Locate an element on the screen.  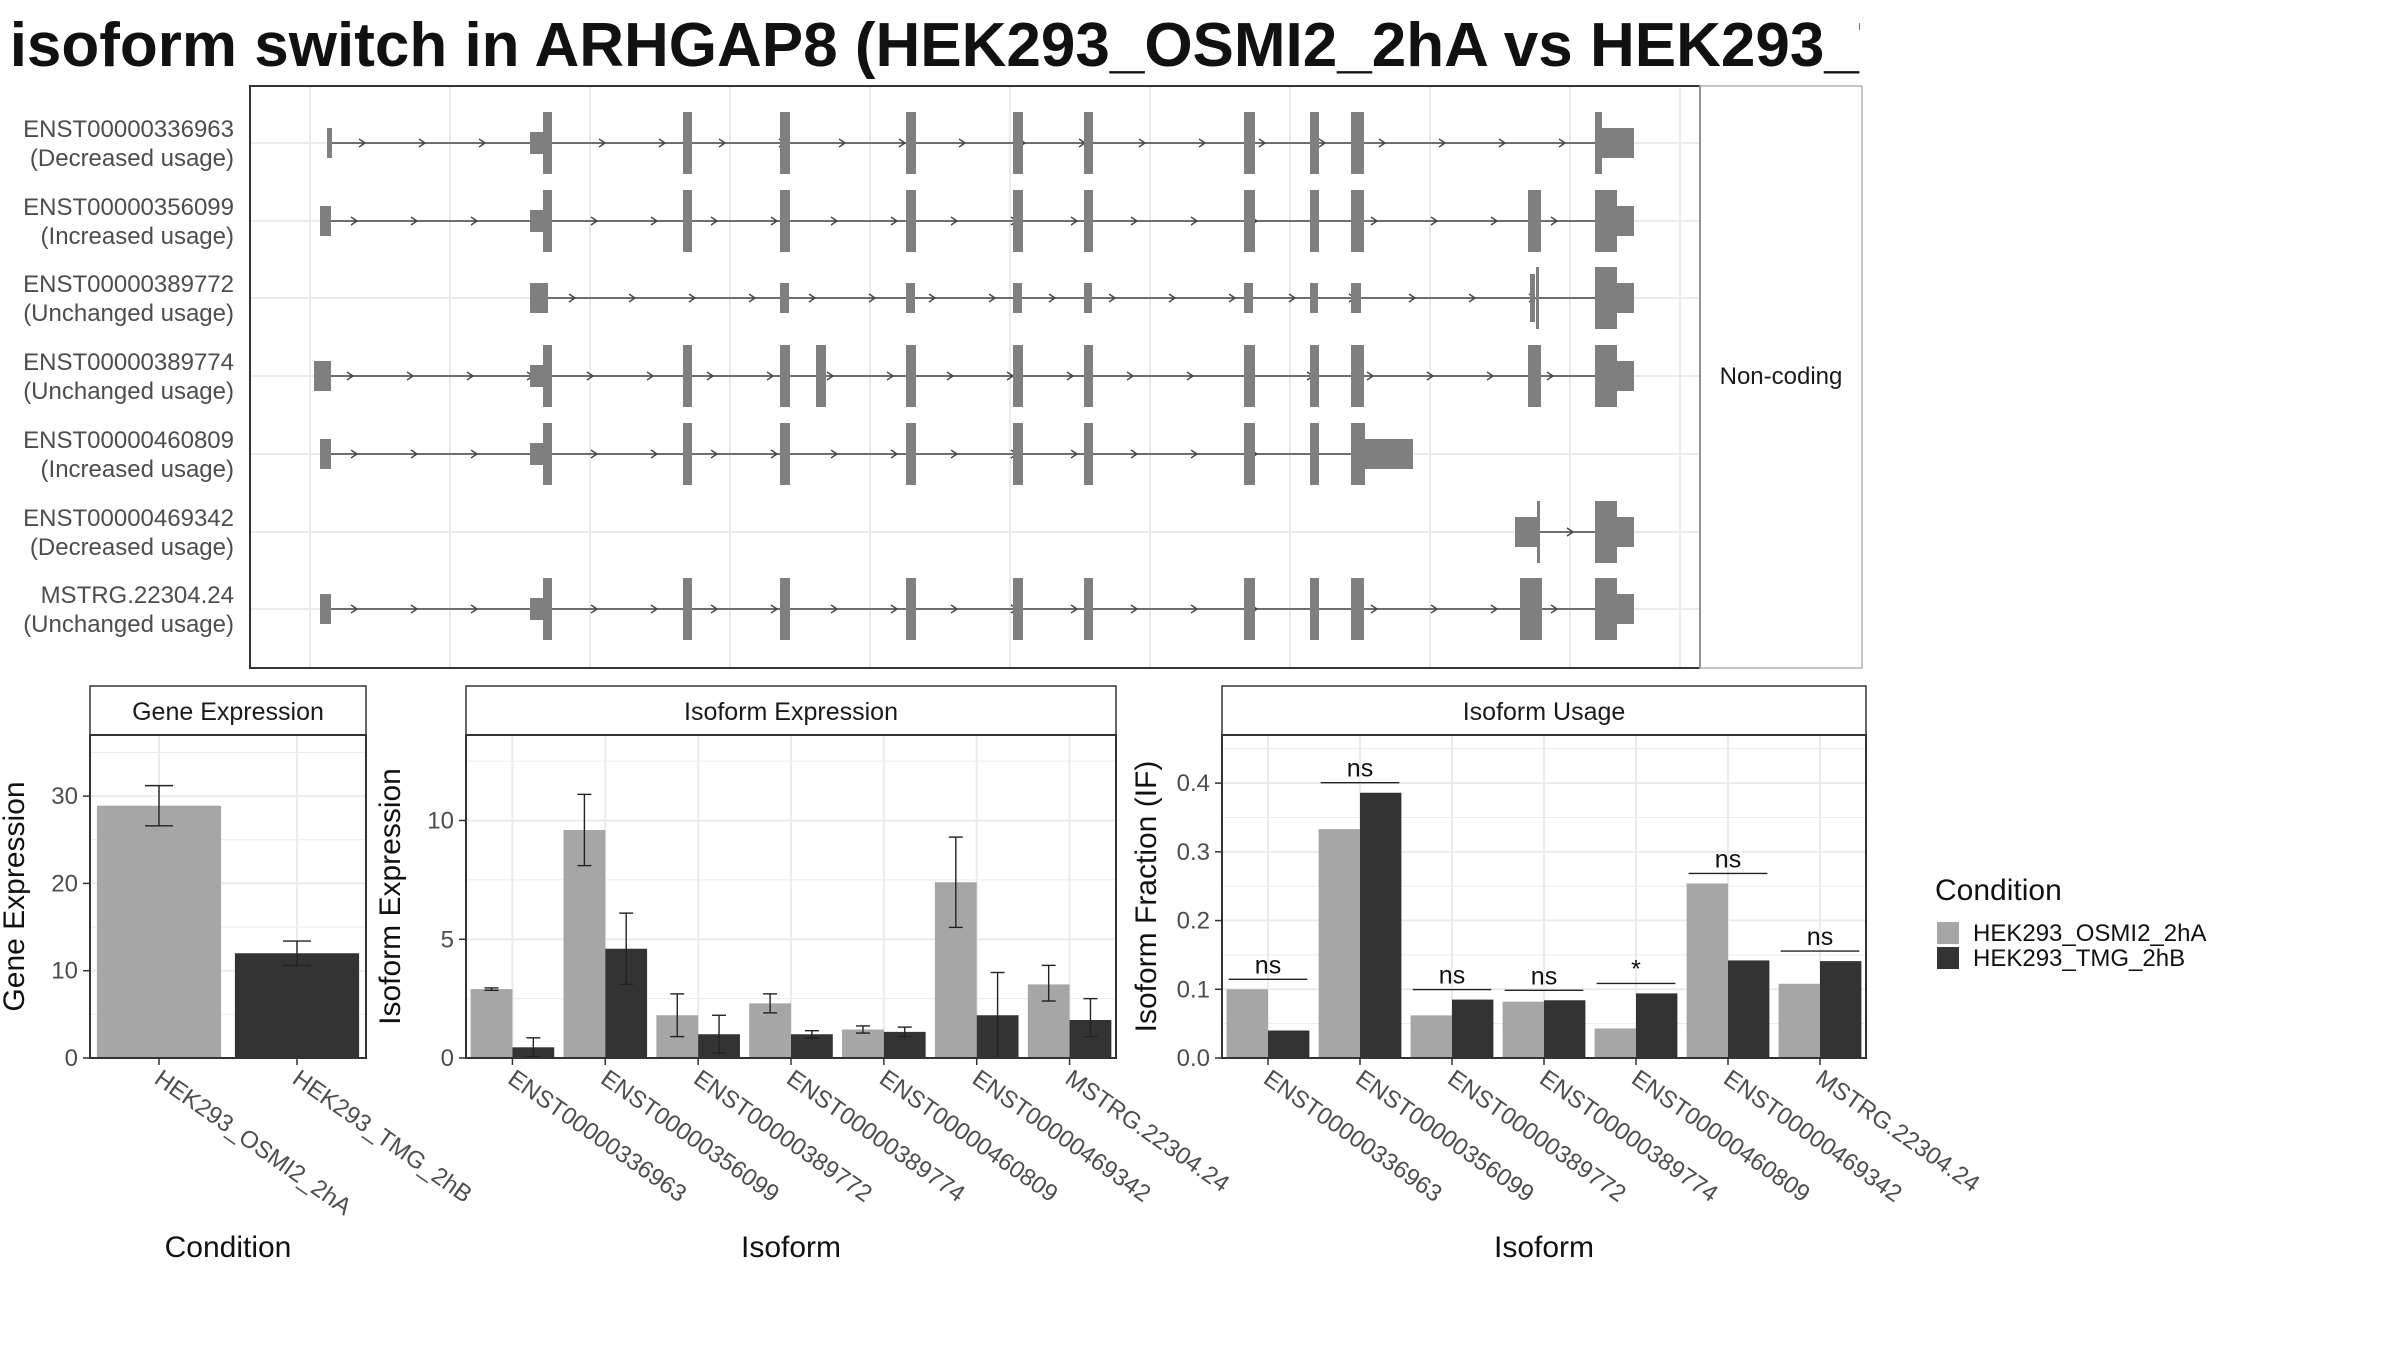
significance-label: * is located at coordinates (1636, 969).